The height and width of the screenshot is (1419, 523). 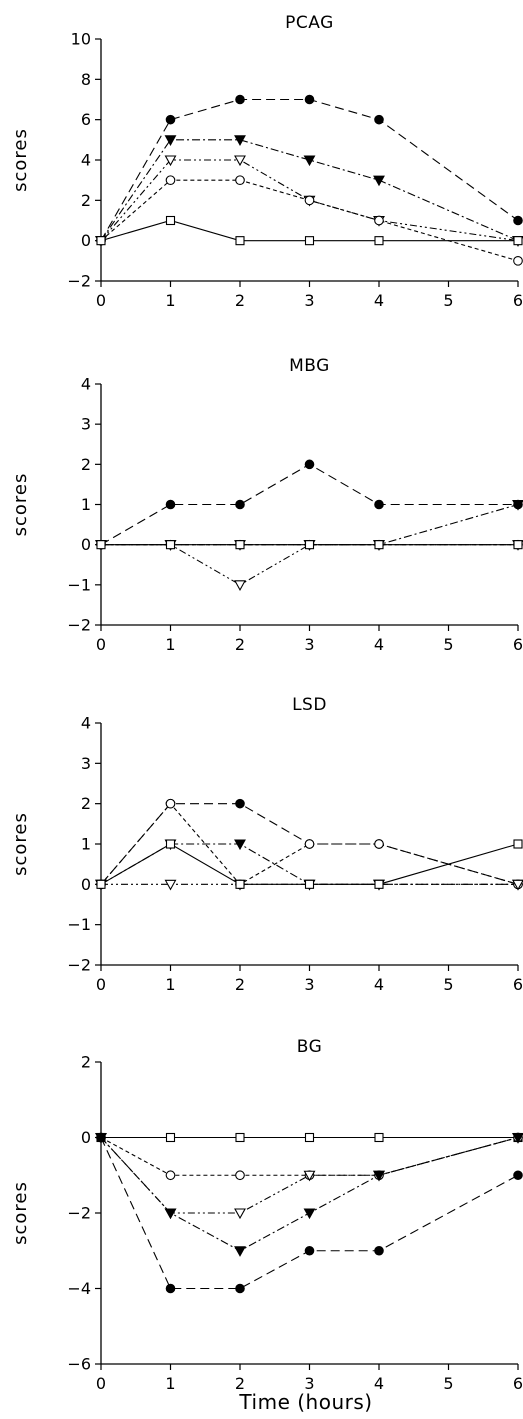 What do you see at coordinates (86, 763) in the screenshot?
I see `y-tick-label: 3` at bounding box center [86, 763].